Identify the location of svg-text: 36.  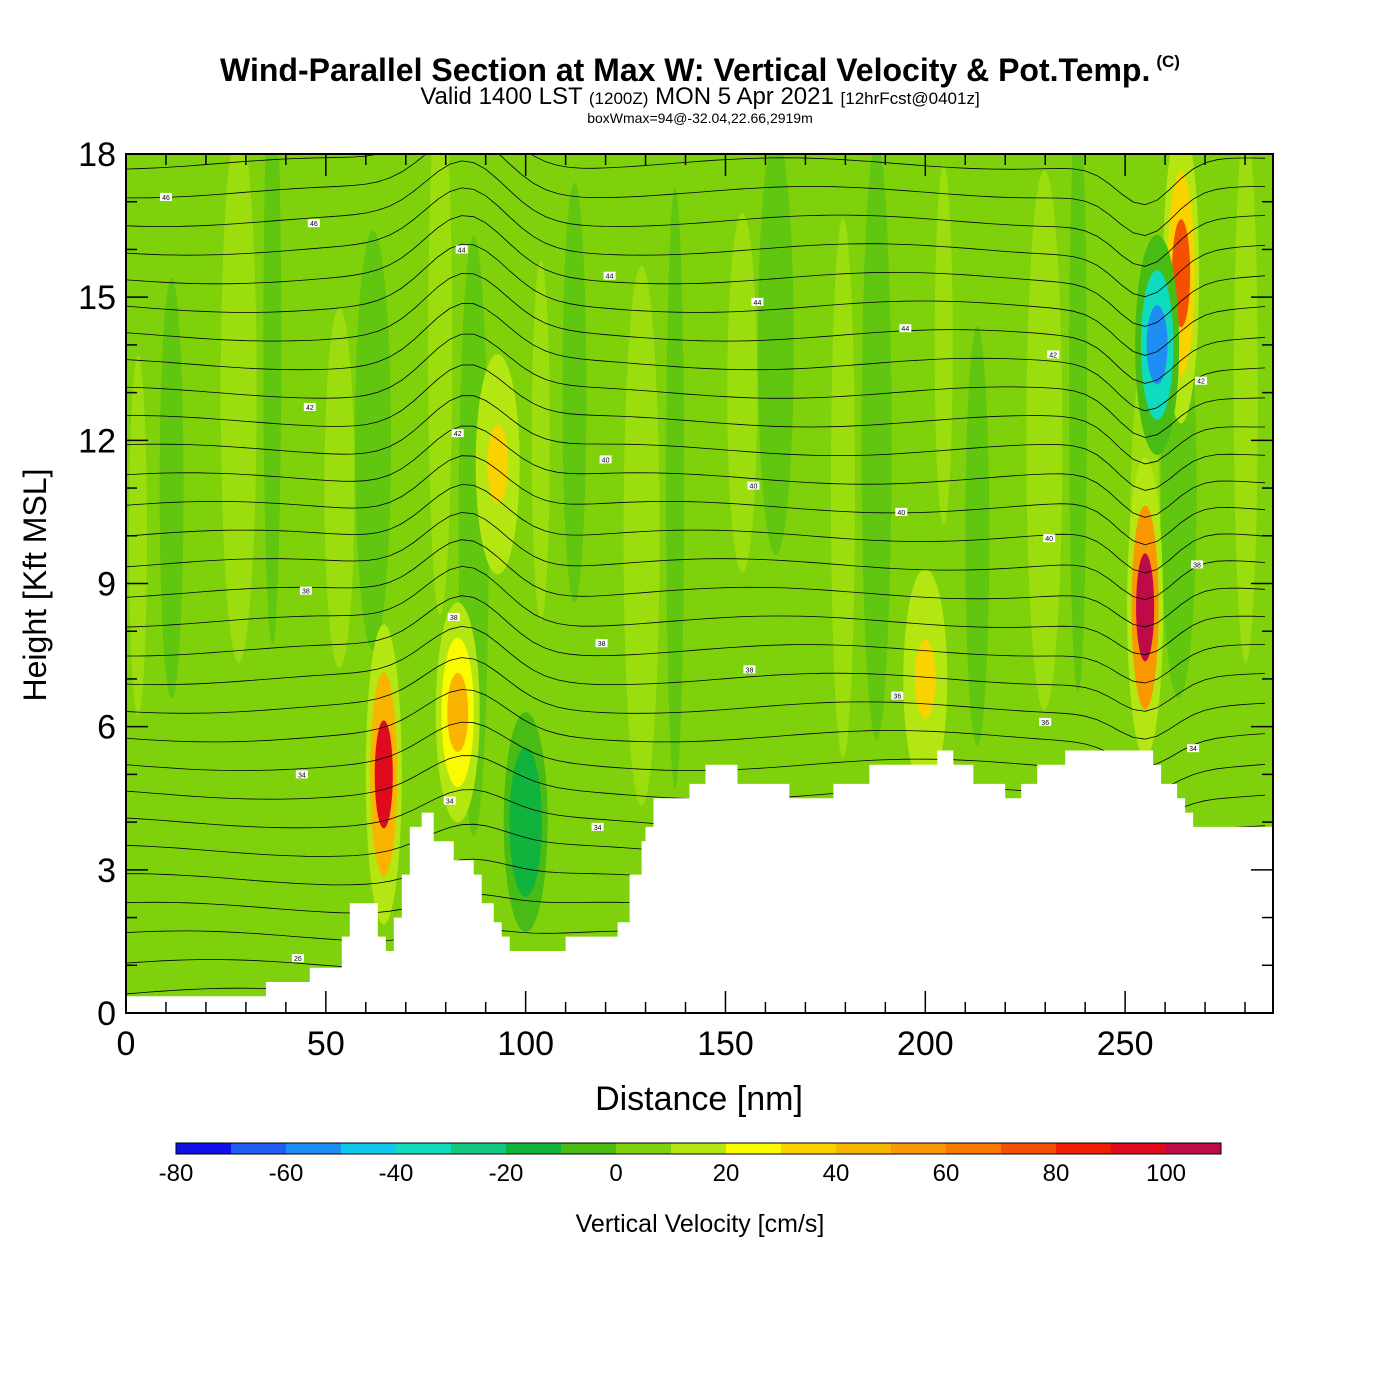
(897, 697).